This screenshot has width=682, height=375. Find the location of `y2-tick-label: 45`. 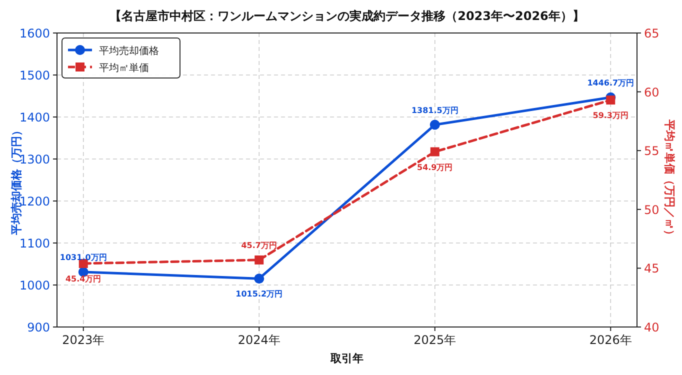

y2-tick-label: 45 is located at coordinates (652, 269).